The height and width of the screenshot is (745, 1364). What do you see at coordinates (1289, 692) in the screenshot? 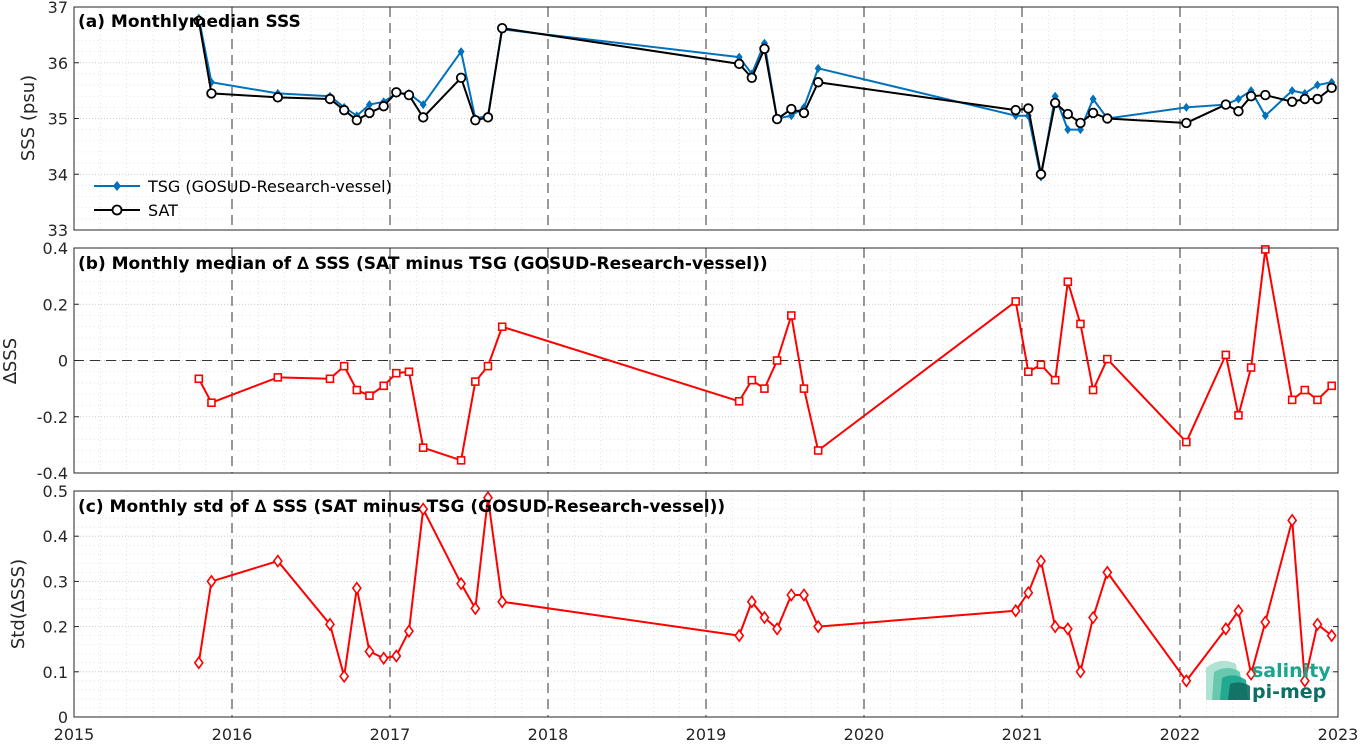
I see `logo-line2: pi-mep` at bounding box center [1289, 692].